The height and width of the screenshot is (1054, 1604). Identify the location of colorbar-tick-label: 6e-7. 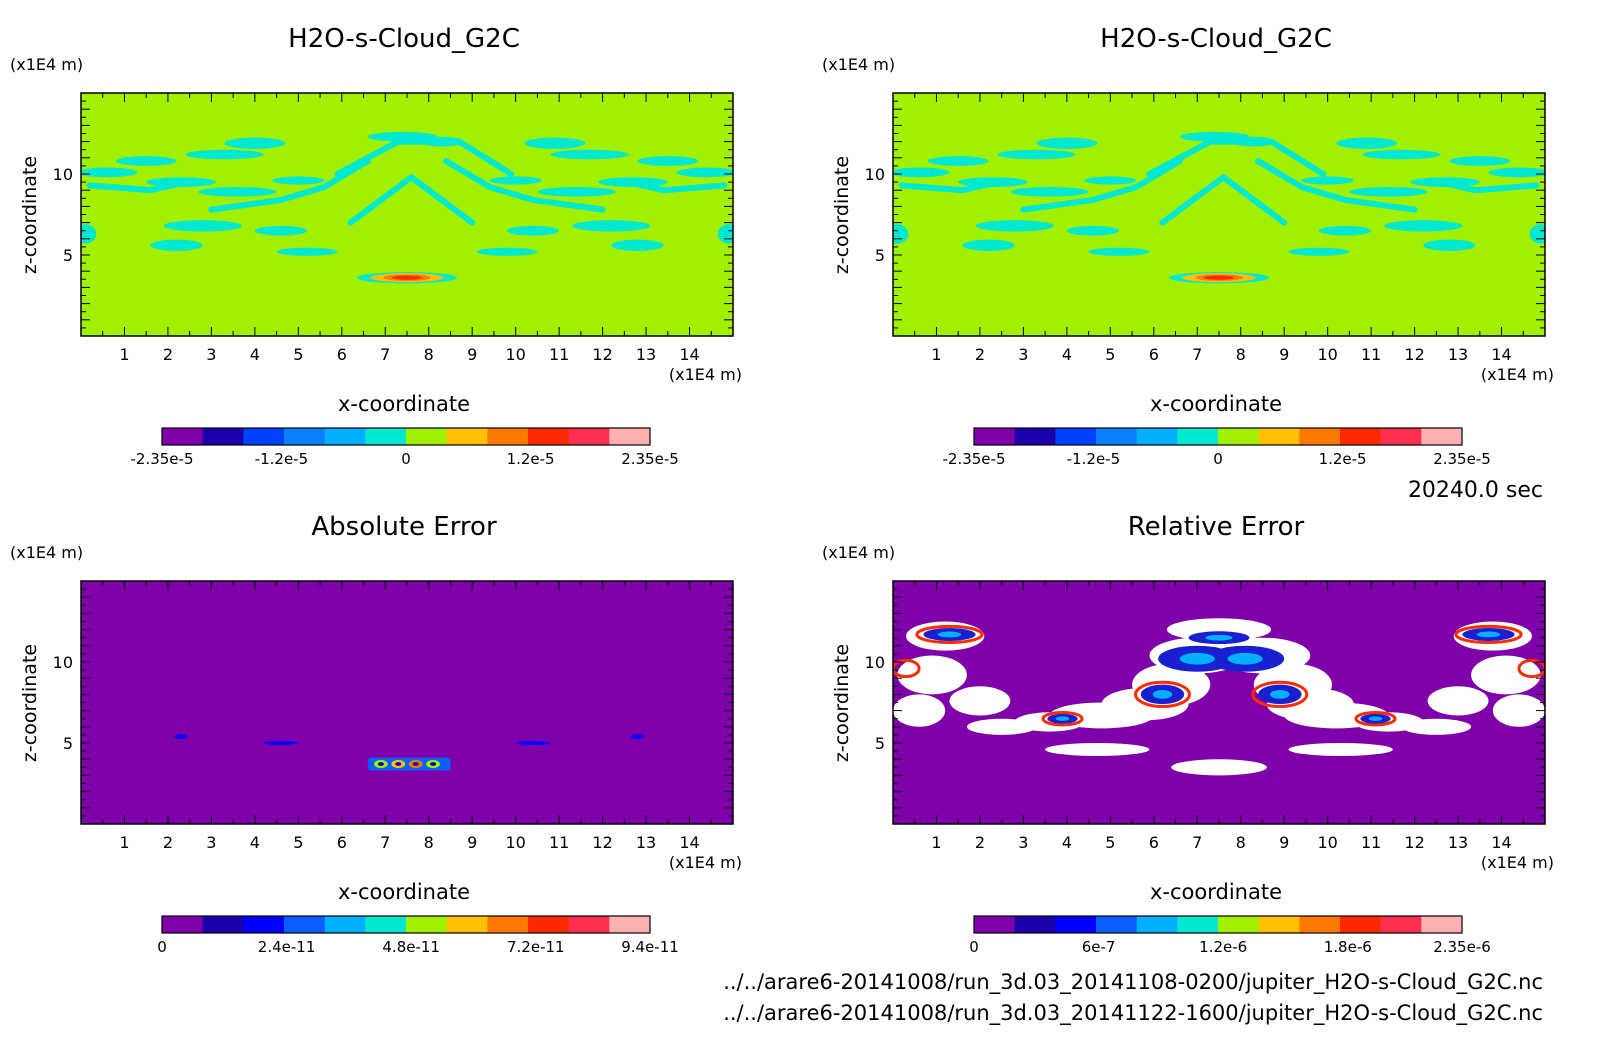
(1099, 947).